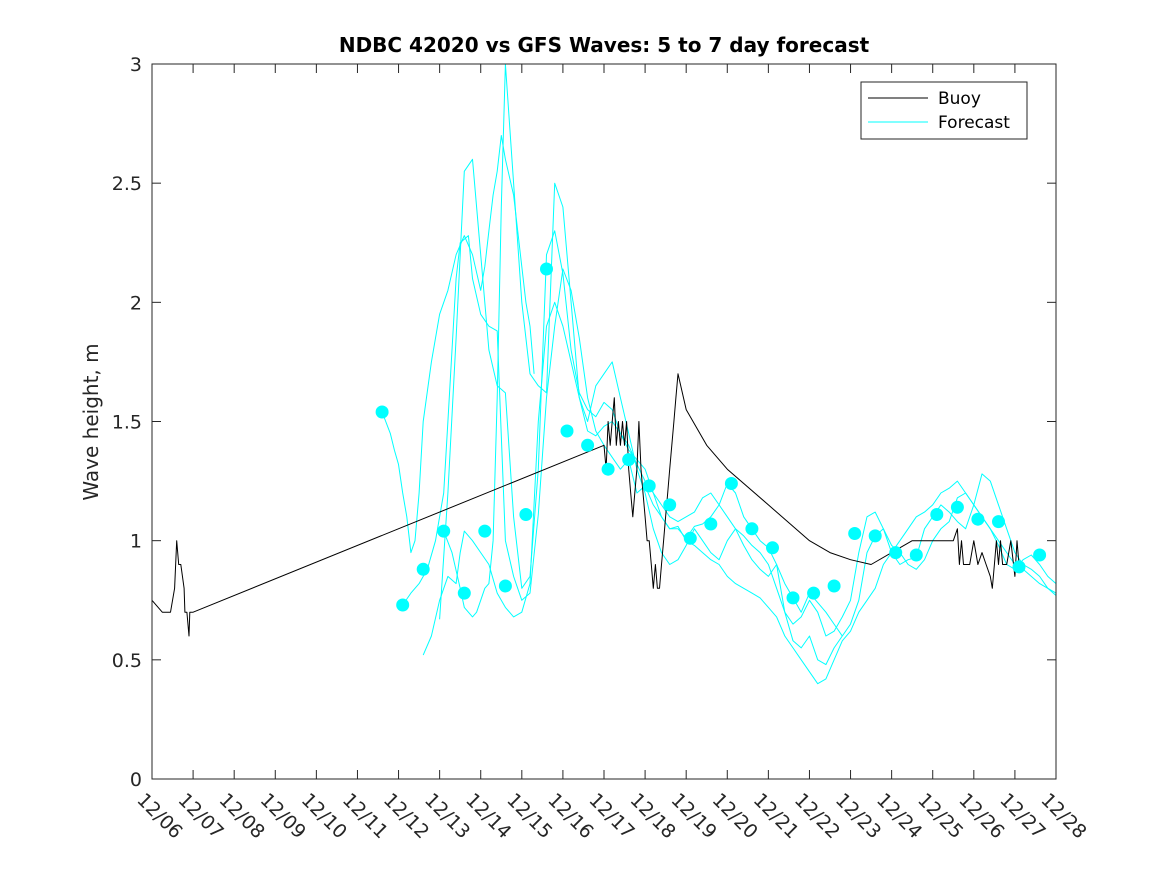 Image resolution: width=1167 pixels, height=875 pixels. Describe the element at coordinates (127, 661) in the screenshot. I see `y-tick-label: 0.5` at that location.